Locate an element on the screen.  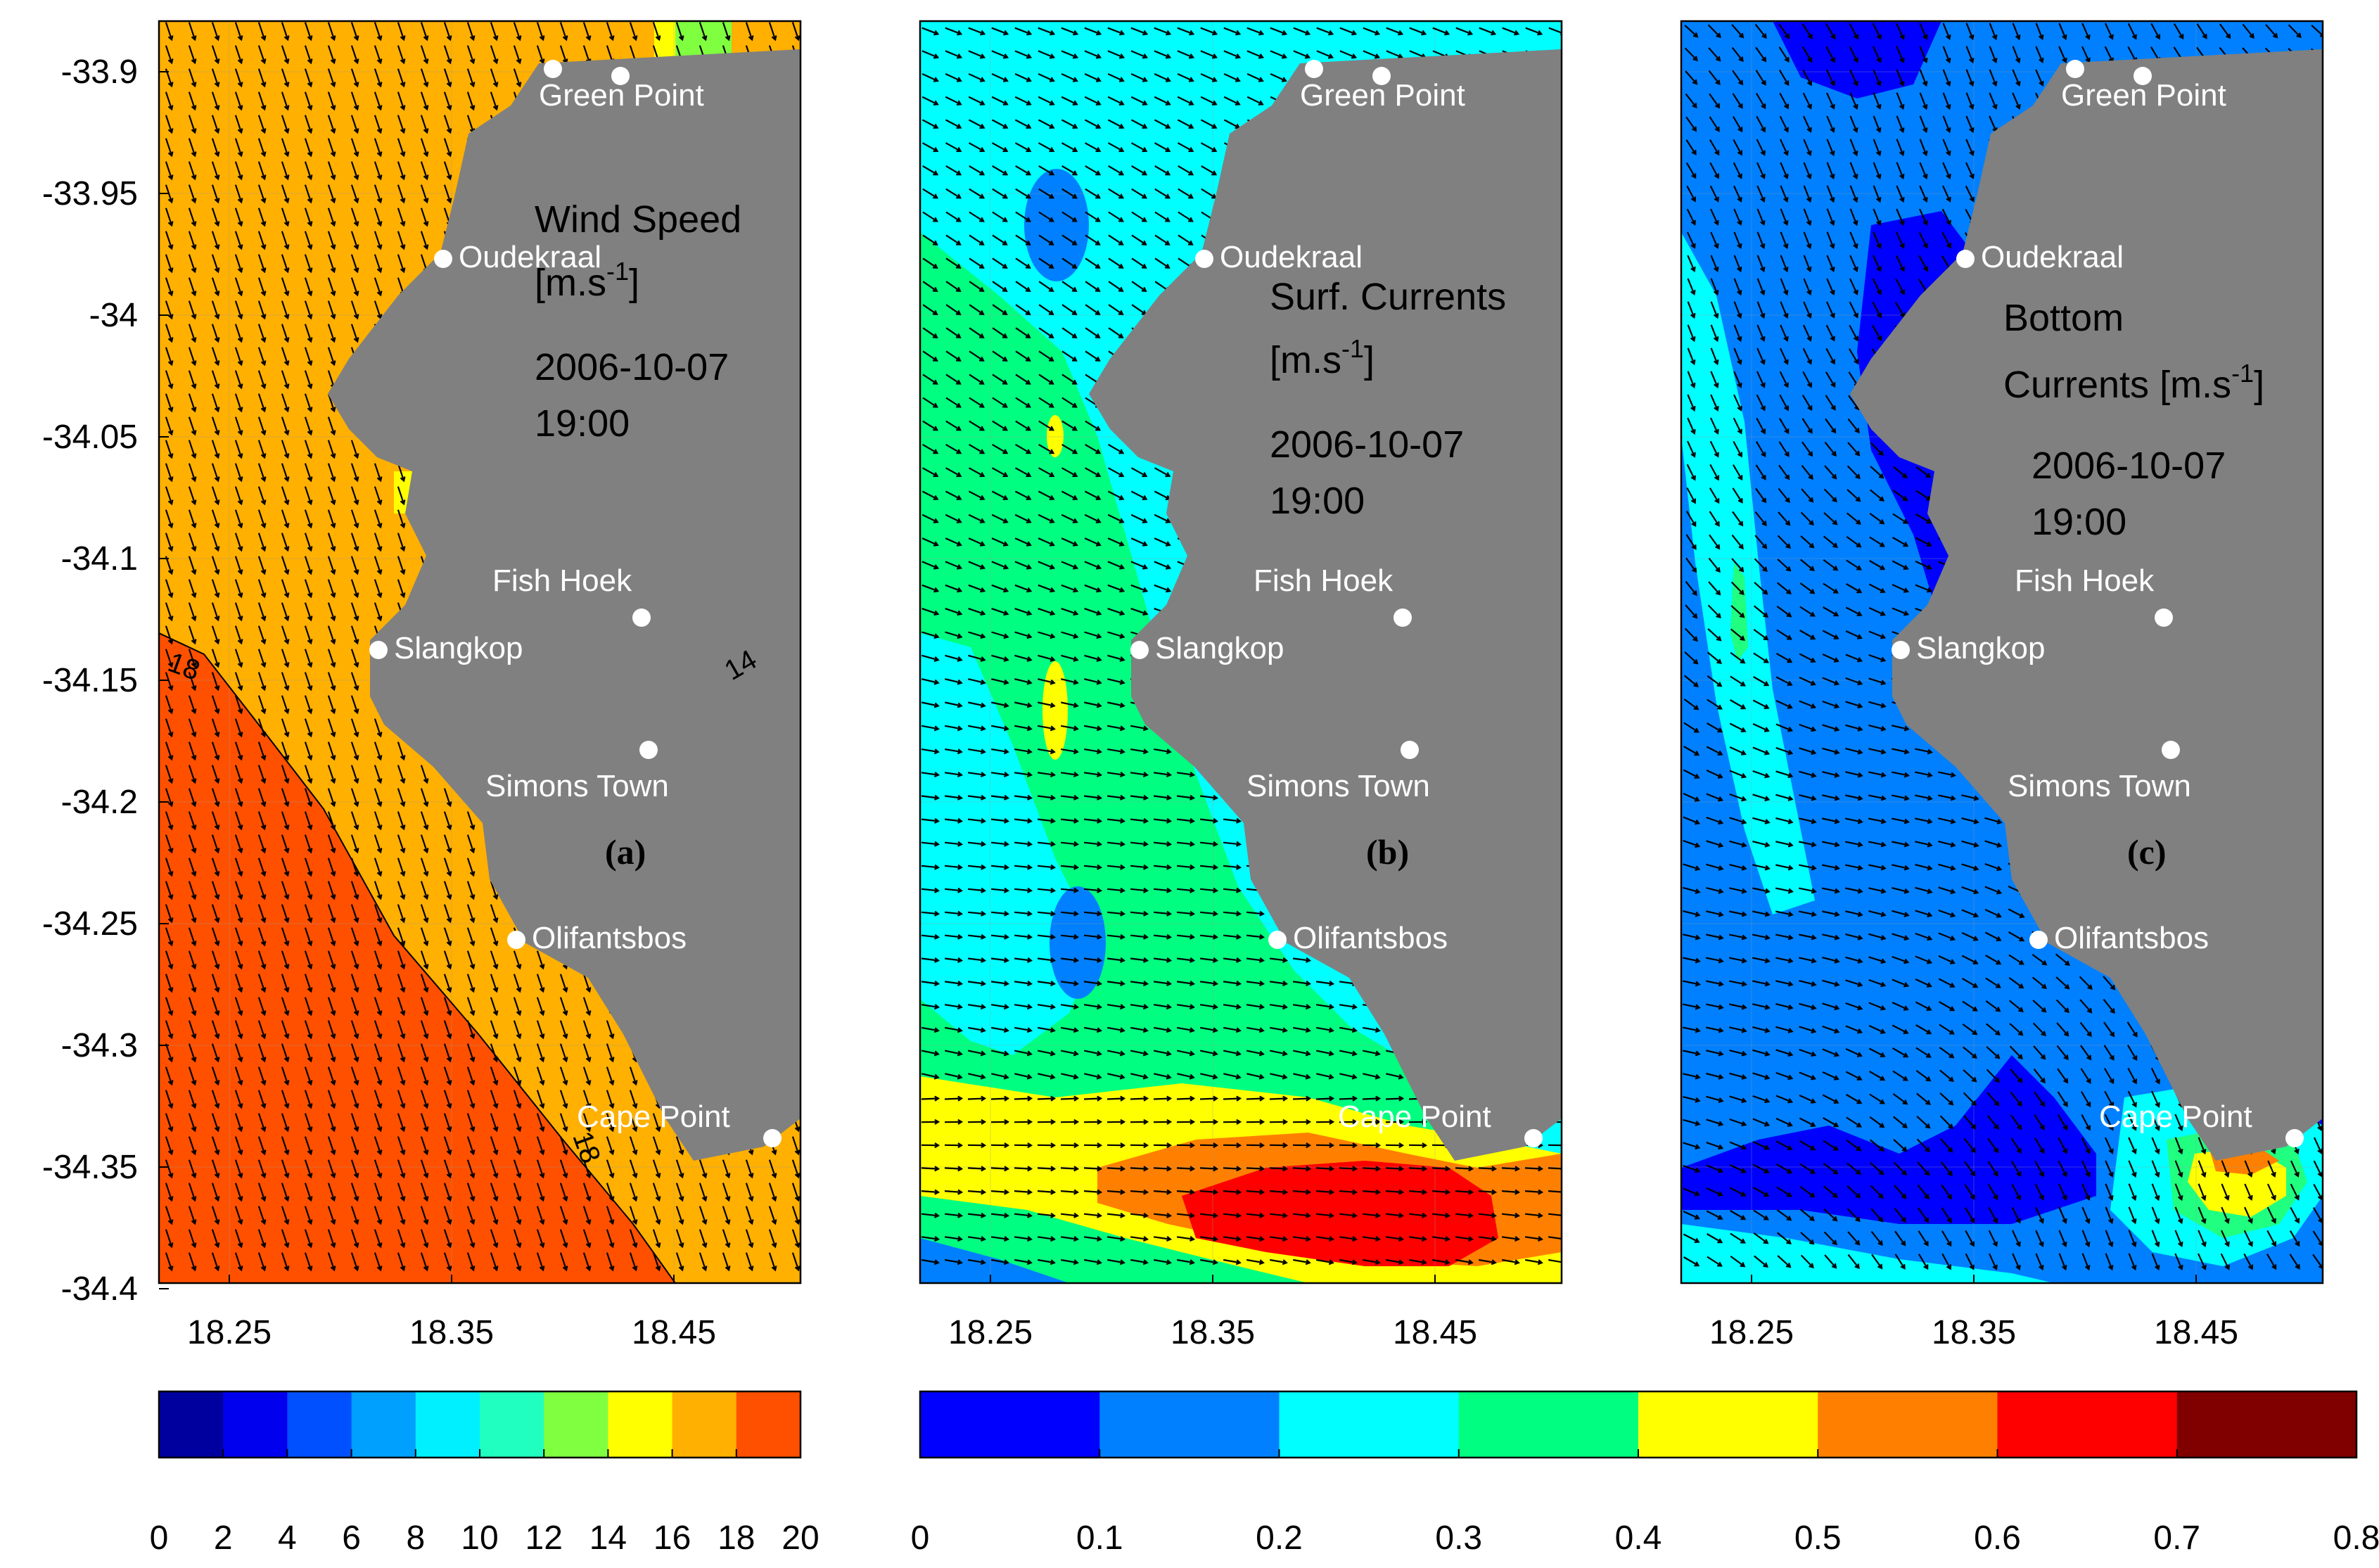
panel-a-tag: (a) is located at coordinates (625, 852).